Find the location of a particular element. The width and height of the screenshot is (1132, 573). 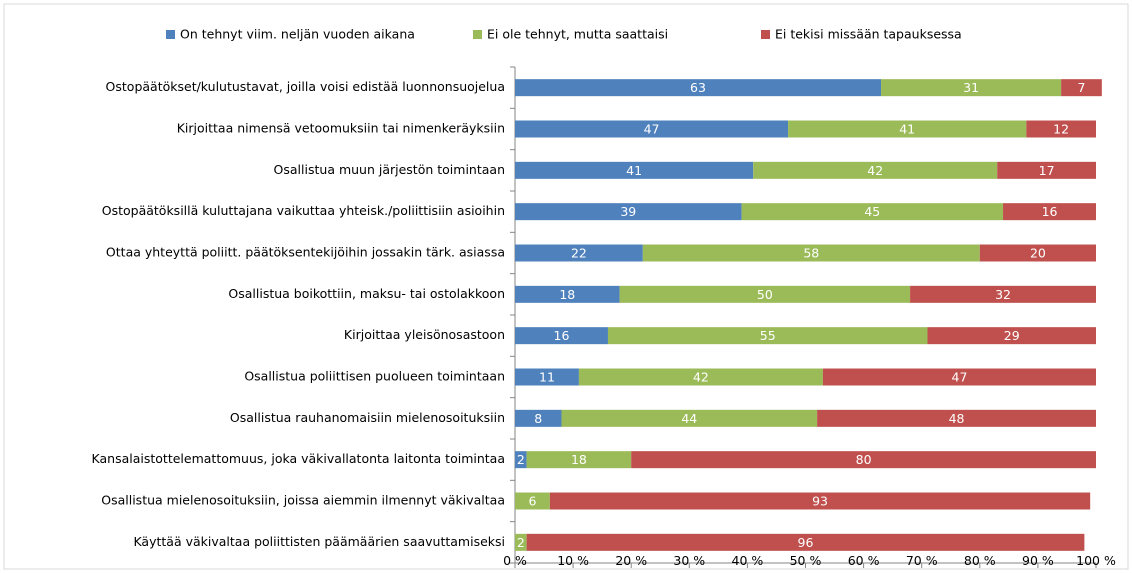

data-label: 32 is located at coordinates (1003, 294).